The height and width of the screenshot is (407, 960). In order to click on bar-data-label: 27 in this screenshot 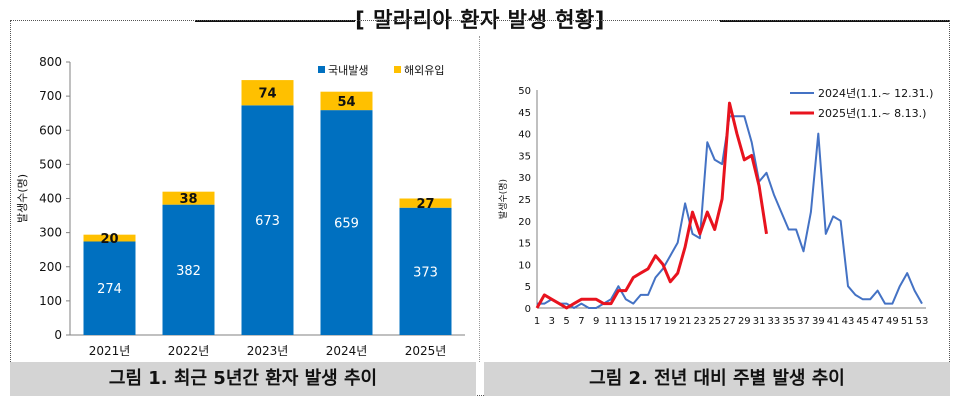, I will do `click(425, 204)`.